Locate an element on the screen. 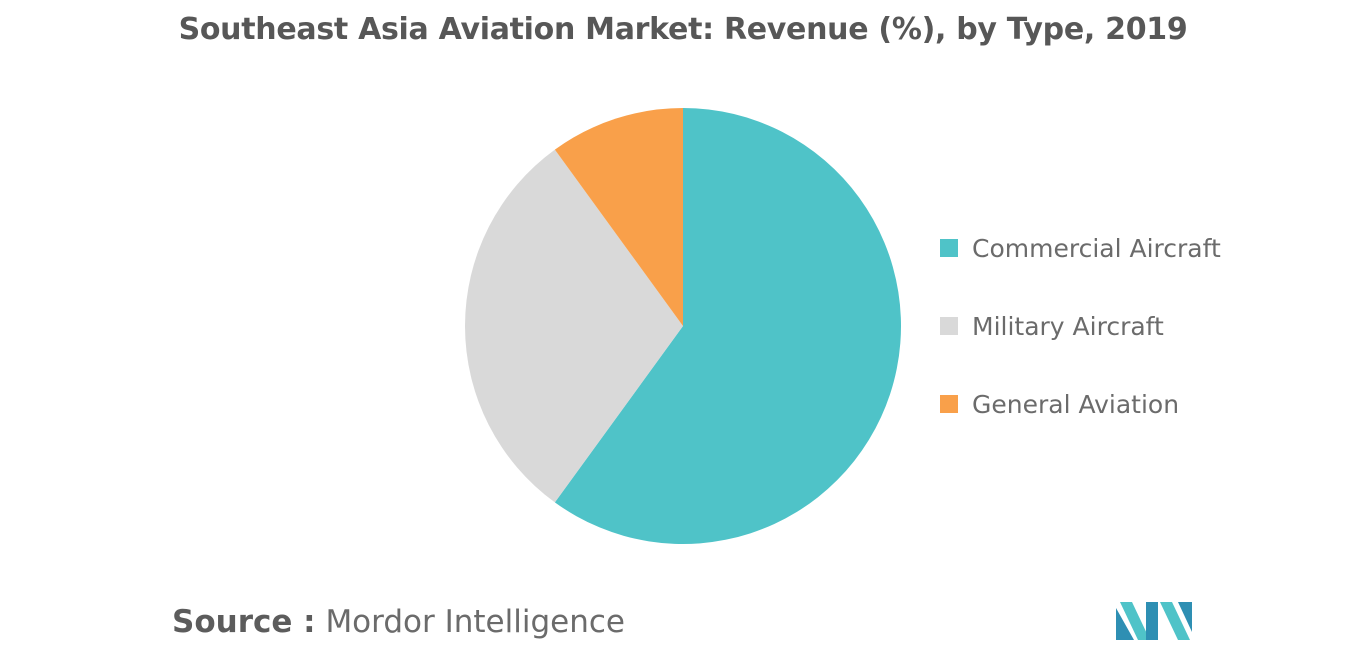 This screenshot has width=1366, height=655. source-text: Mordor Intelligence is located at coordinates (475, 622).